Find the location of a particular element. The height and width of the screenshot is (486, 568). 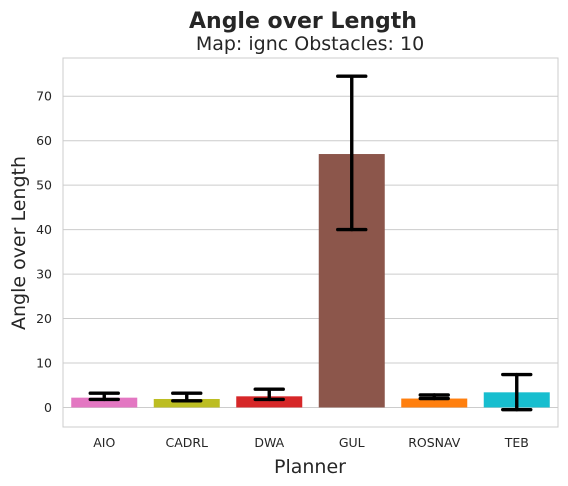

bar-dwa is located at coordinates (269, 402).